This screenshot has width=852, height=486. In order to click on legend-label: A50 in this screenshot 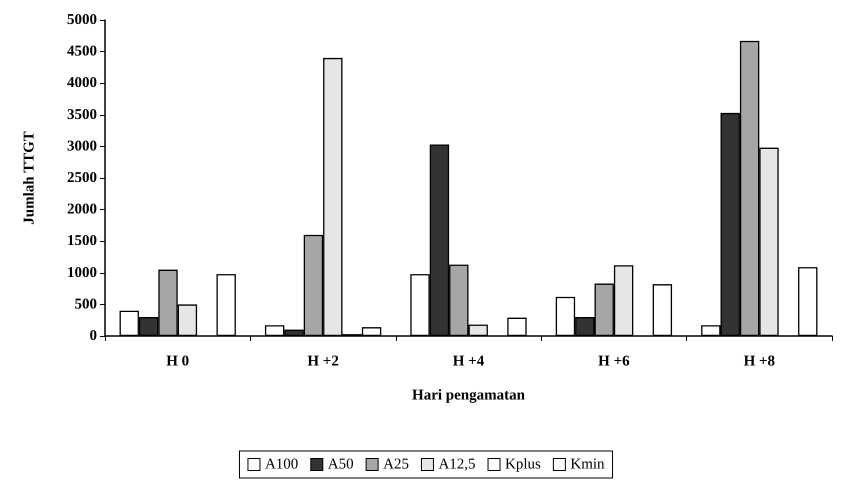, I will do `click(341, 464)`.